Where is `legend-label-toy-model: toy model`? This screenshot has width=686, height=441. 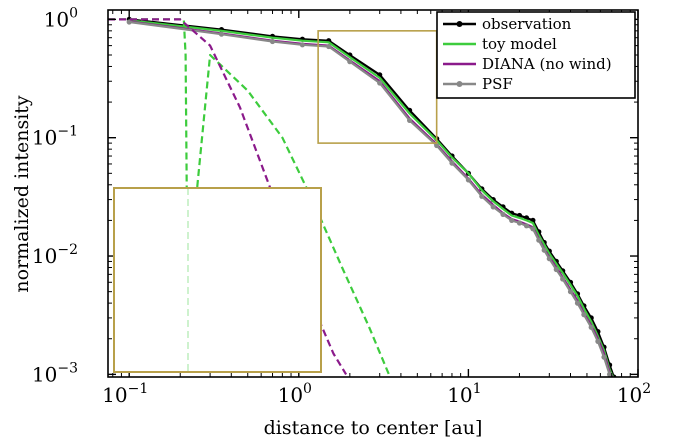
legend-label-toy-model: toy model is located at coordinates (519, 44).